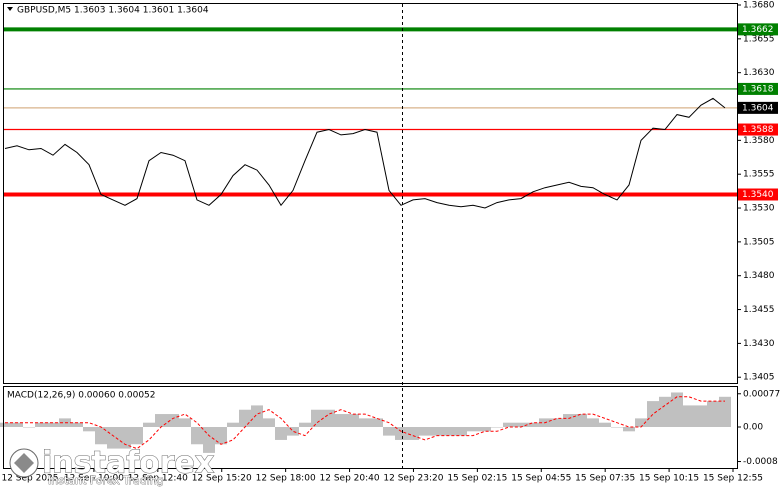 The image size is (781, 489). Describe the element at coordinates (759, 141) in the screenshot. I see `y-tick-label: 1.3580` at that location.